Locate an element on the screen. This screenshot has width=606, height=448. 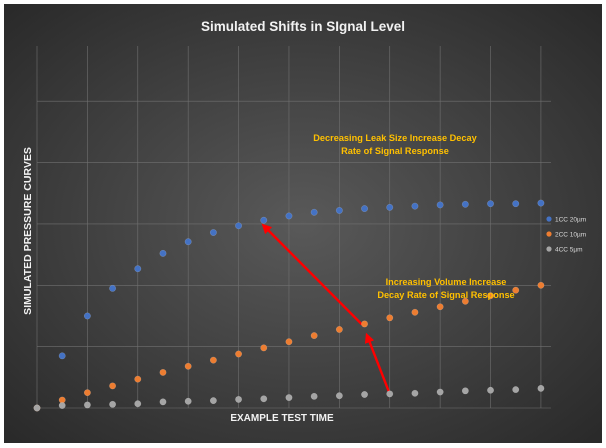
legend: 1CC 20µm 2CC 10µm 4CC 5µm is located at coordinates (566, 235).